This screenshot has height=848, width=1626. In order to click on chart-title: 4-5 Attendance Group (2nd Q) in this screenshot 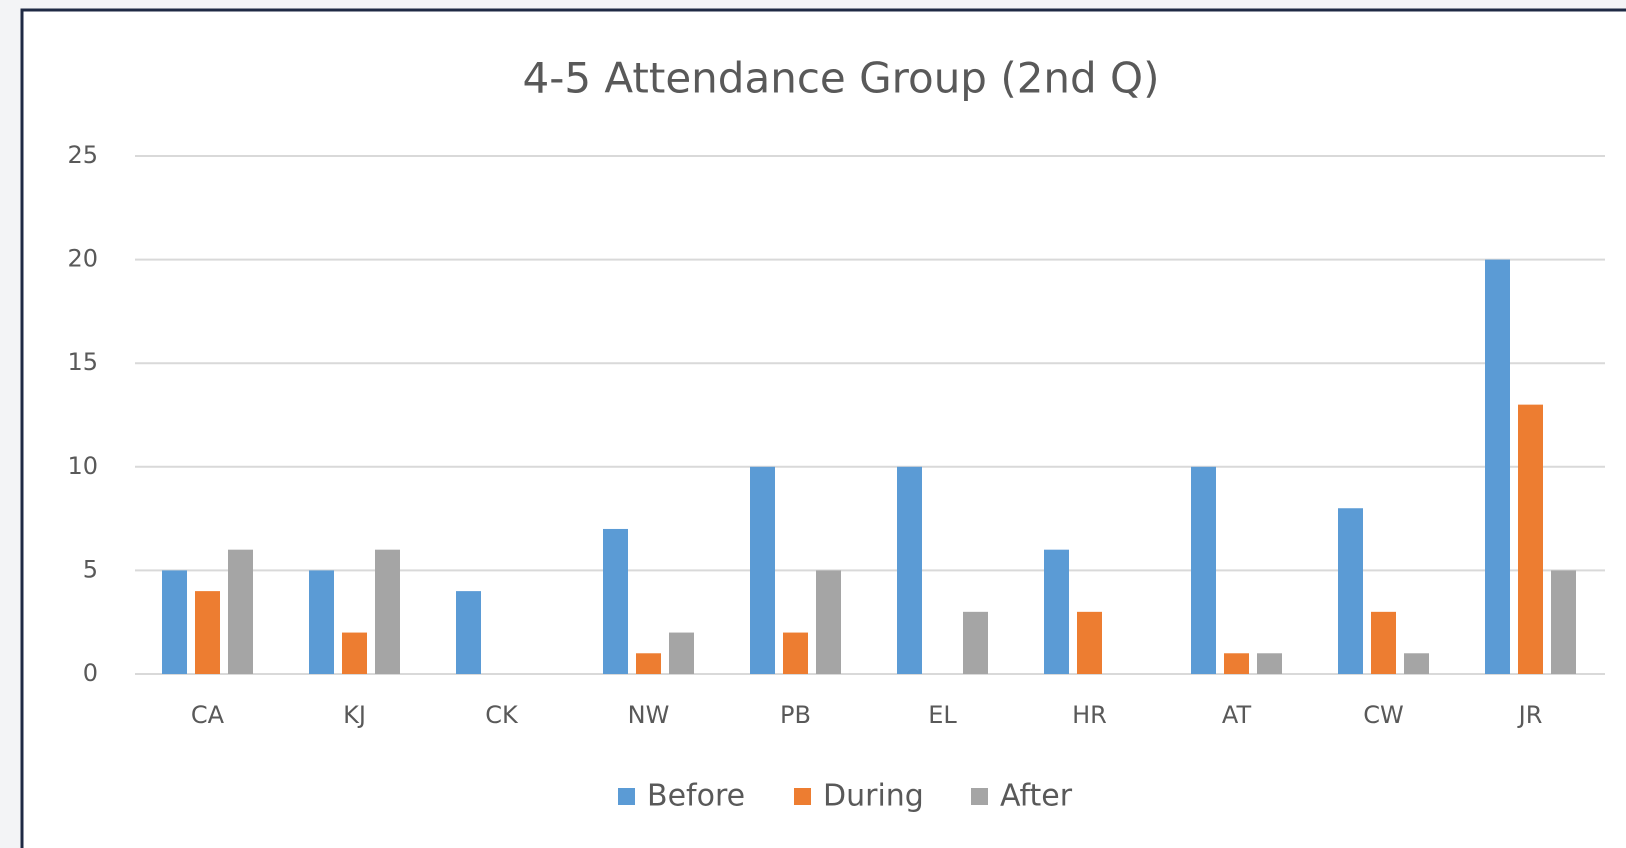, I will do `click(840, 78)`.